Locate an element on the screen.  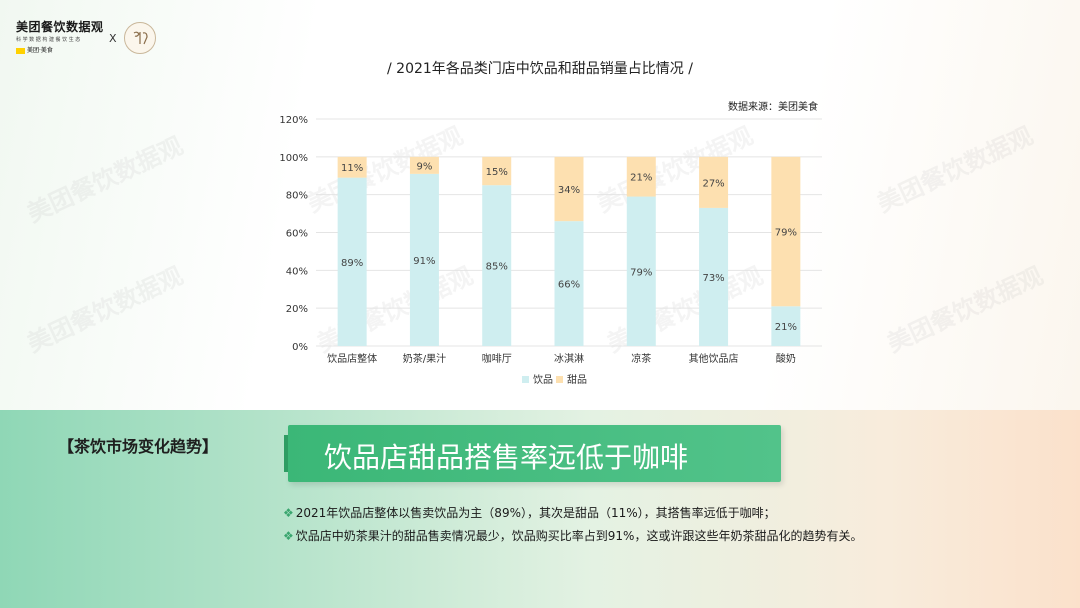
data-label: 27% is located at coordinates (713, 183).